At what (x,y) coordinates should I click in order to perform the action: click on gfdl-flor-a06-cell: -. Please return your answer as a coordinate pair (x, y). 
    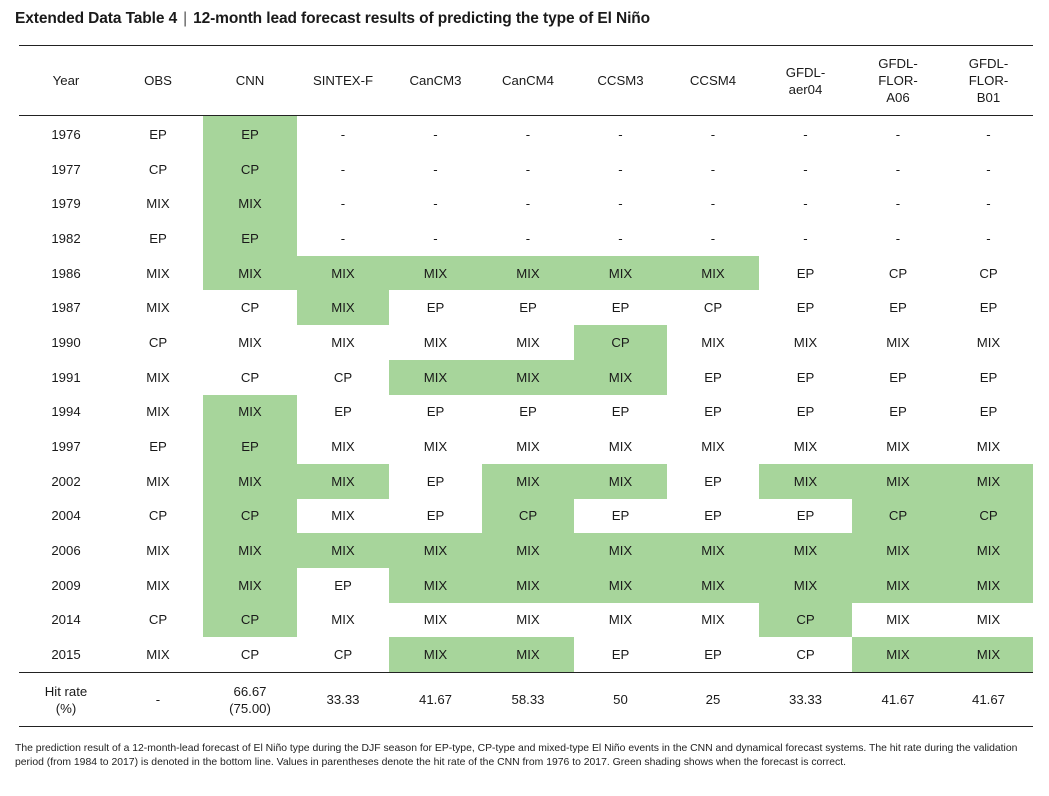
    Looking at the image, I should click on (898, 134).